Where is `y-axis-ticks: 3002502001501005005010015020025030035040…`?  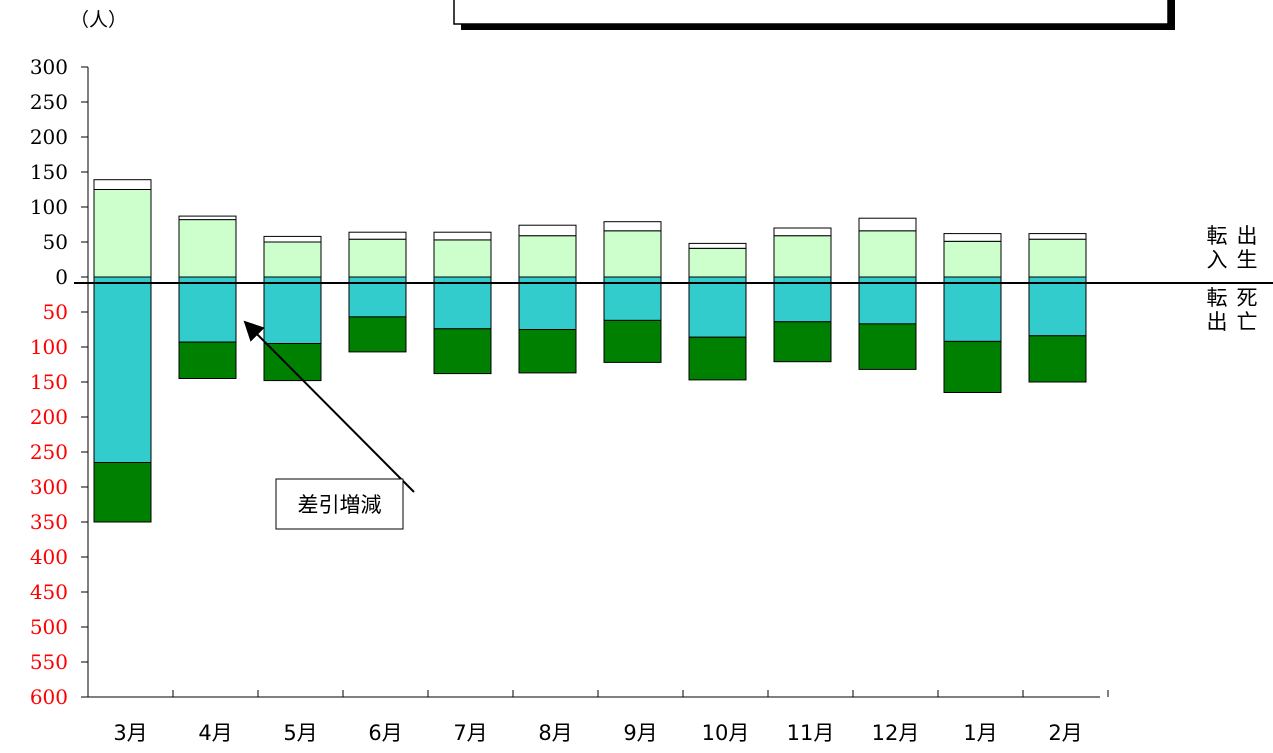
y-axis-ticks: 3002502001501005005010015020025030035040… is located at coordinates (59, 382).